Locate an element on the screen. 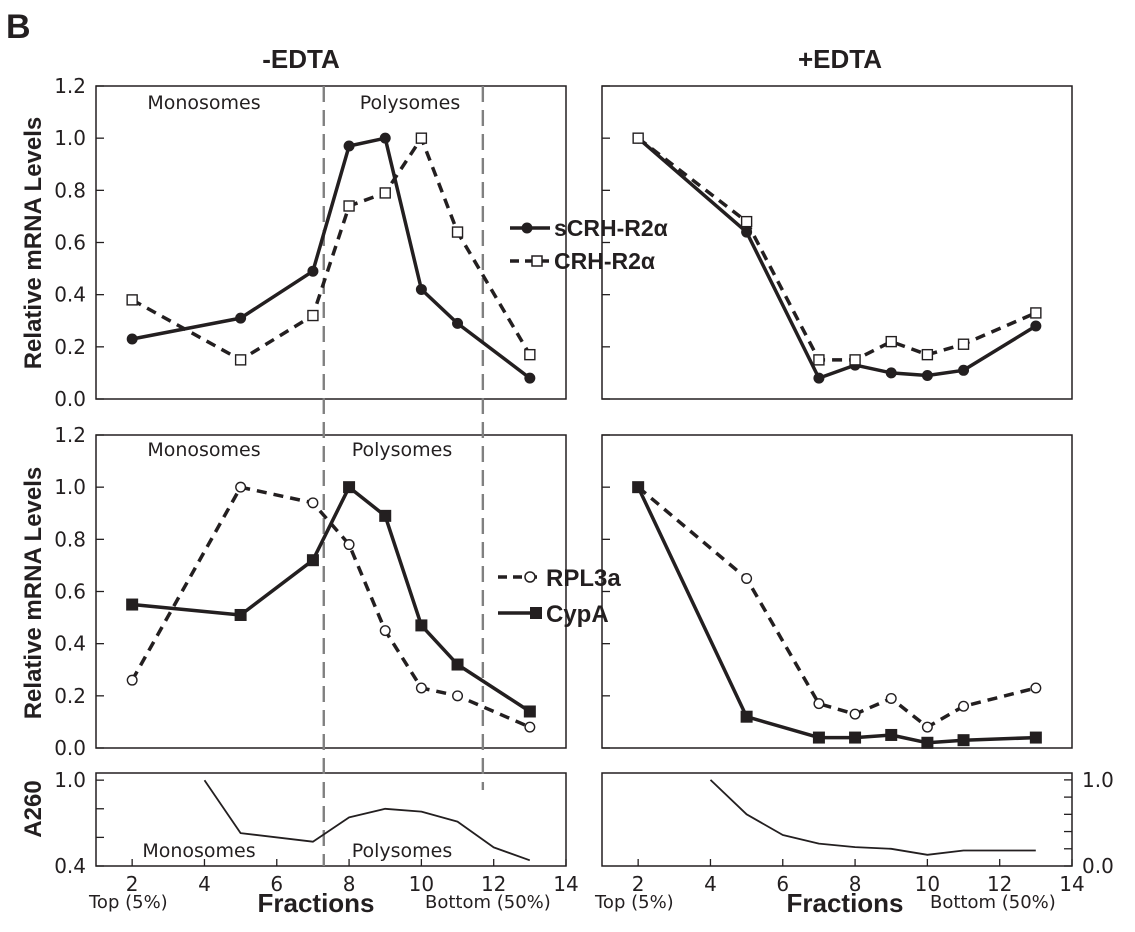 Image resolution: width=1135 pixels, height=932 pixels. legend-marker-crh is located at coordinates (537, 261).